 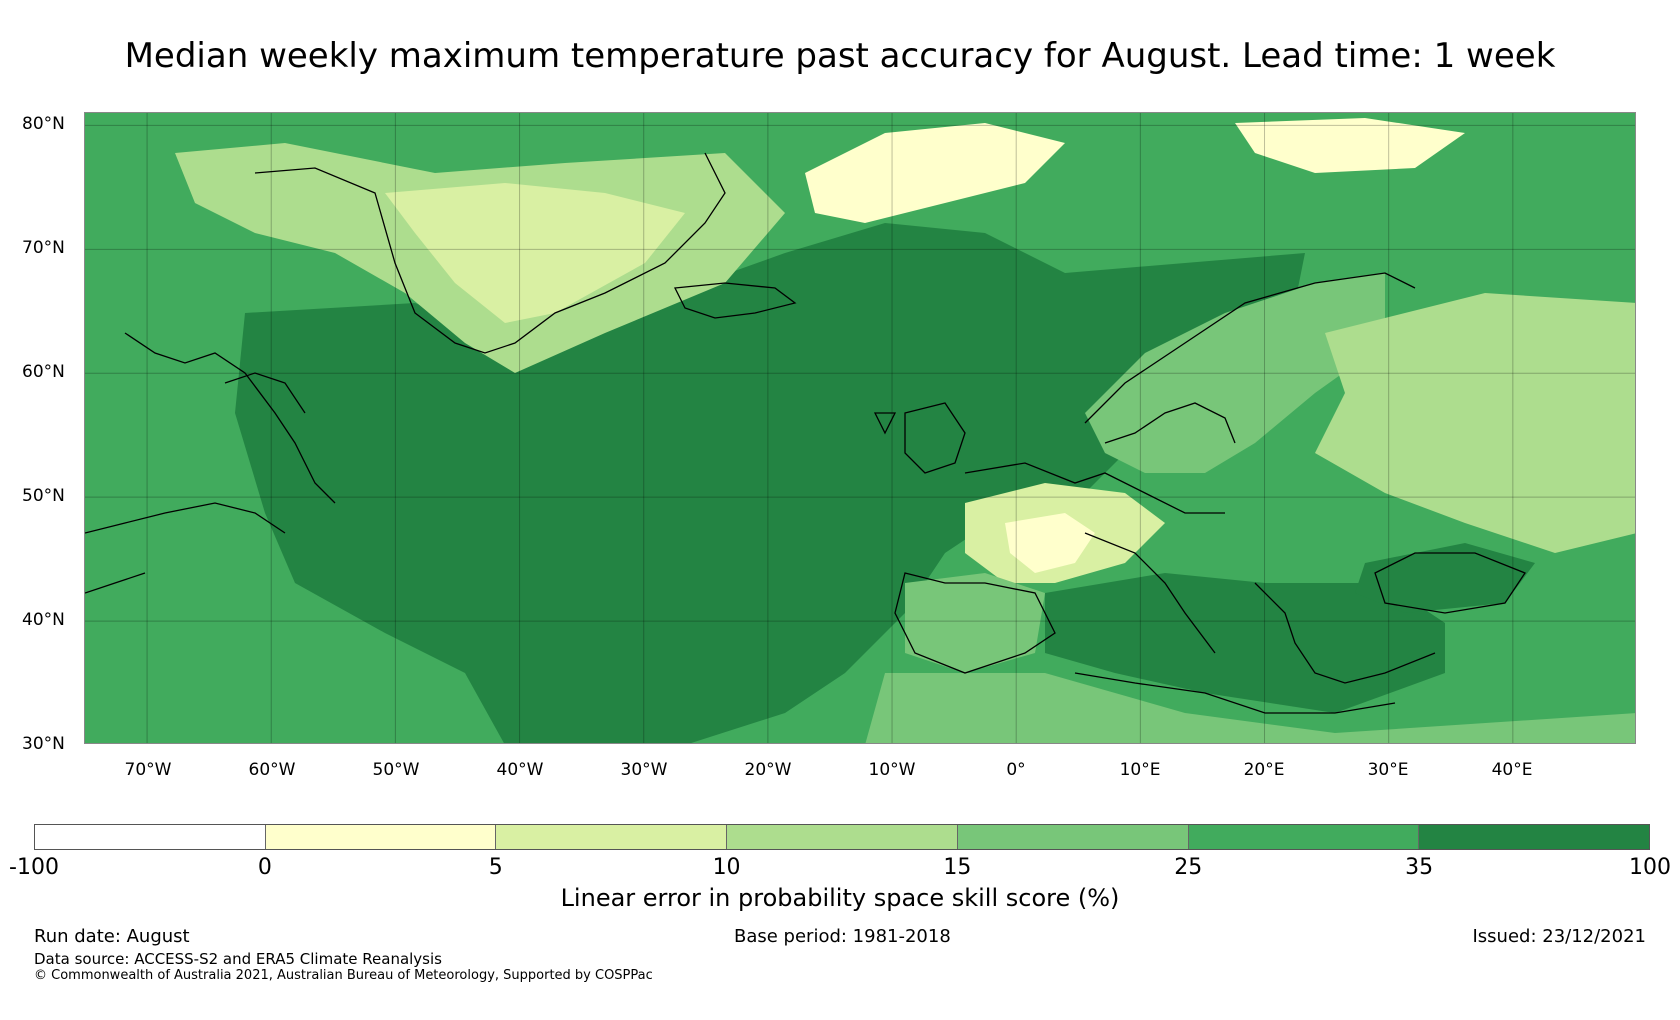 What do you see at coordinates (644, 770) in the screenshot?
I see `lon-label-30w: 30°W` at bounding box center [644, 770].